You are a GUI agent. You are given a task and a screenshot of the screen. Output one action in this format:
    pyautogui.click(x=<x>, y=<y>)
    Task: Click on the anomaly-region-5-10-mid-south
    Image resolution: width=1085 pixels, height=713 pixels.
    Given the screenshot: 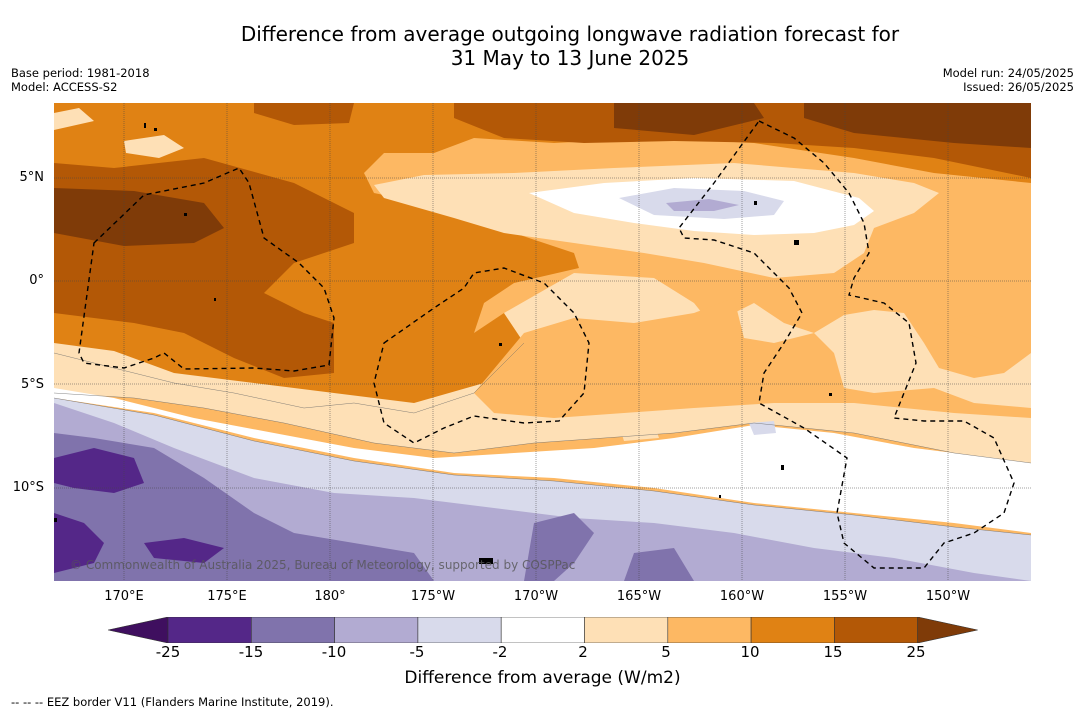 What is the action you would take?
    pyautogui.click(x=752, y=358)
    